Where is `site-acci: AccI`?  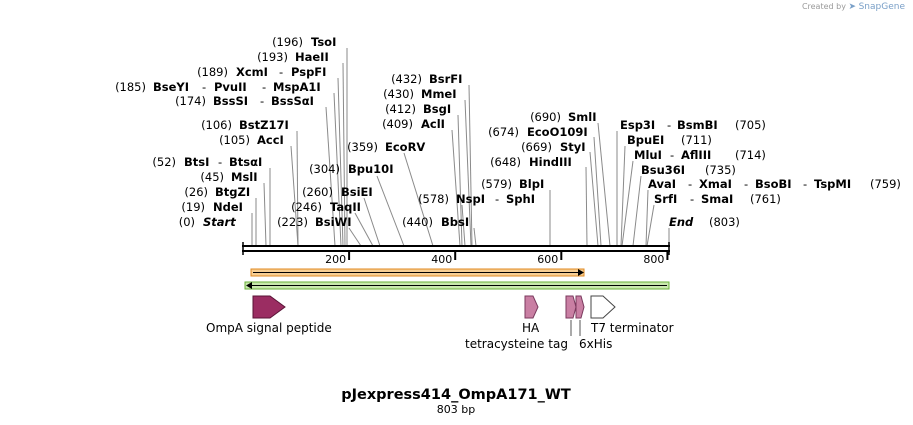
site-acci: AccI is located at coordinates (270, 140).